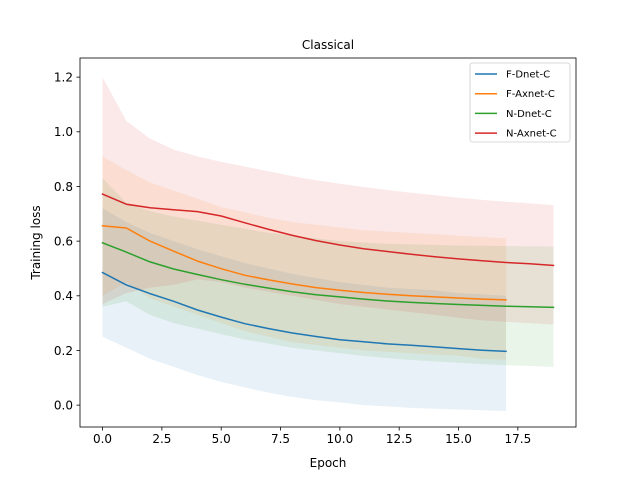  Describe the element at coordinates (458, 439) in the screenshot. I see `x-tick-label: 15.0` at that location.